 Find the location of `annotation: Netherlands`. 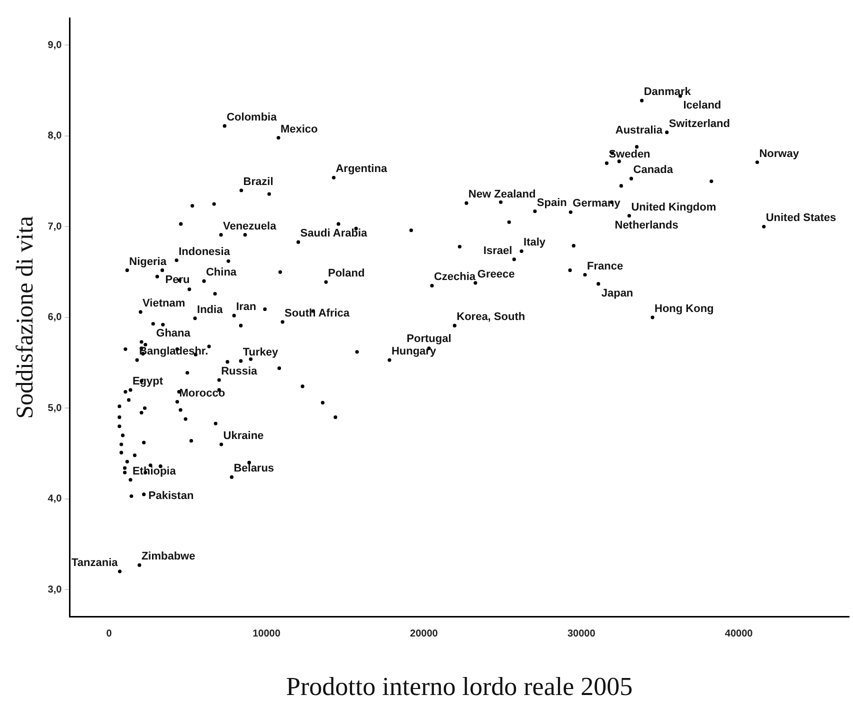

annotation: Netherlands is located at coordinates (646, 226).